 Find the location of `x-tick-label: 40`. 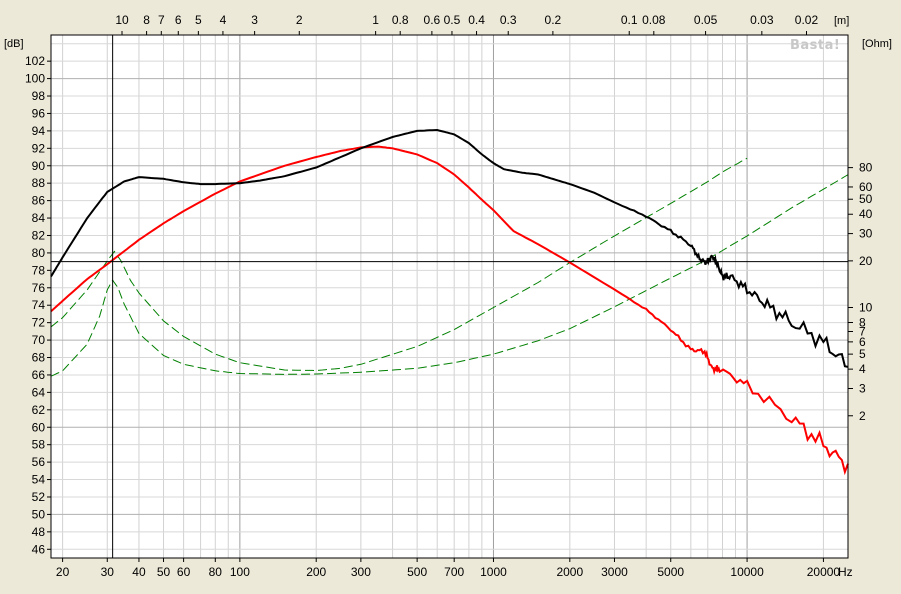

x-tick-label: 40 is located at coordinates (139, 572).